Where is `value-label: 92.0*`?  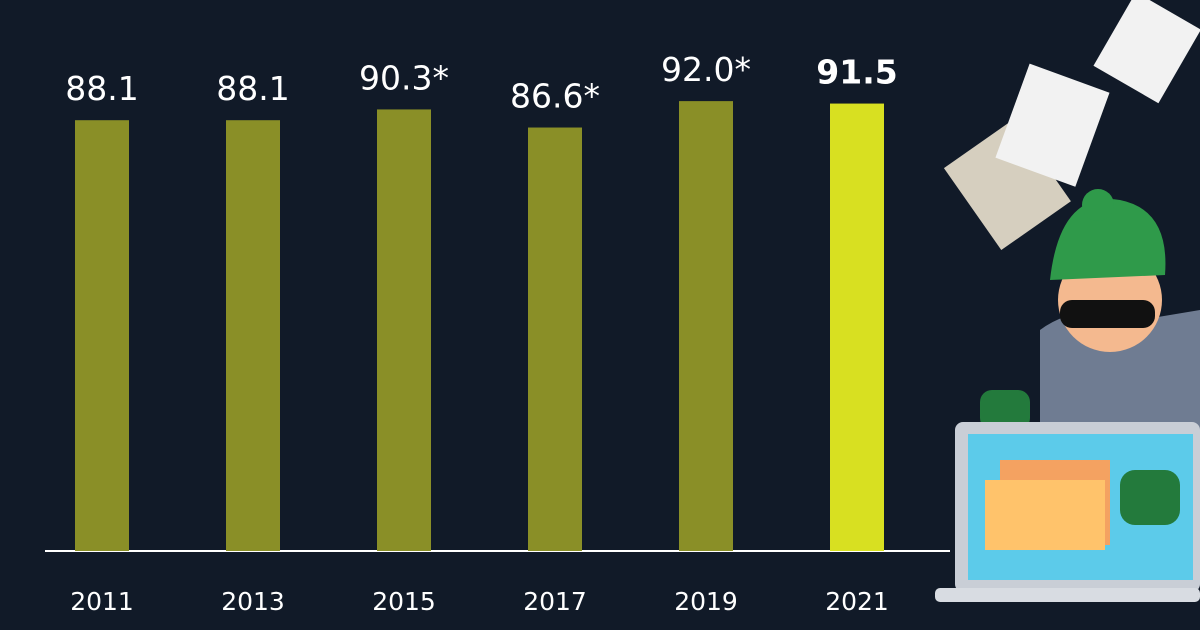
value-label: 92.0* is located at coordinates (706, 69).